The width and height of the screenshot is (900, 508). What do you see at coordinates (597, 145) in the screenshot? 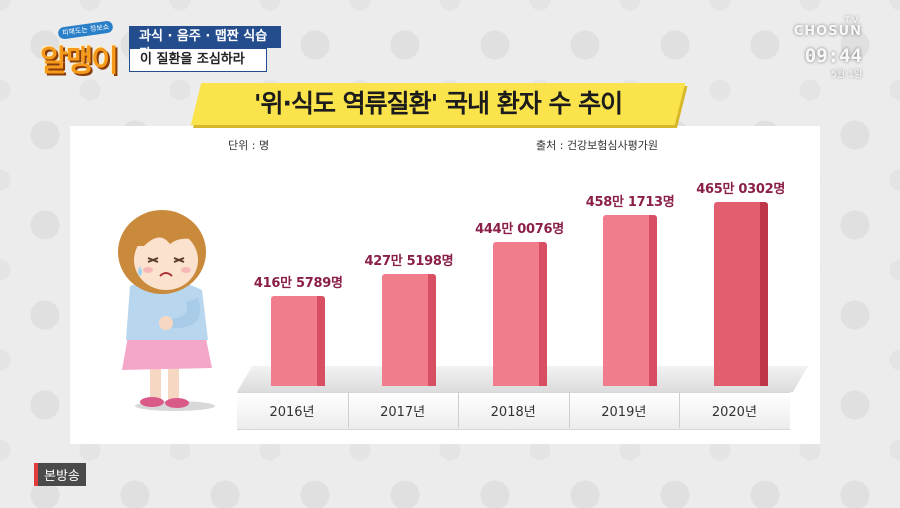
I see `source-label: 출처 : 건강보험심사평가원` at bounding box center [597, 145].